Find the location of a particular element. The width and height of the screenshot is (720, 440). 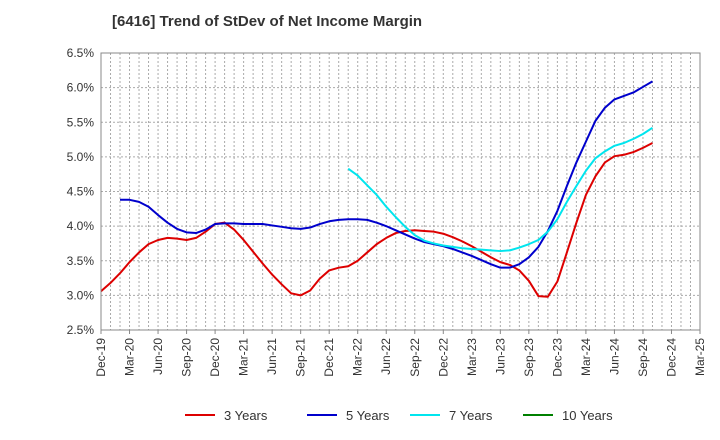

x-tick-label: Jun-22 is located at coordinates (386, 356).